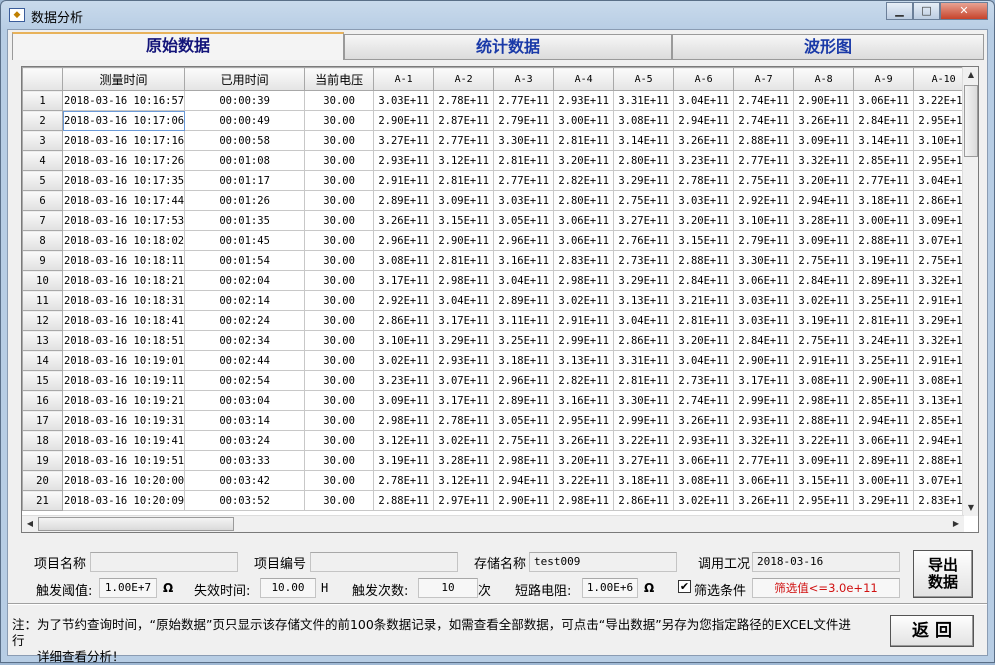 Image resolution: width=995 pixels, height=665 pixels. Describe the element at coordinates (524, 120) in the screenshot. I see `value-cell: 2.79E+11` at that location.